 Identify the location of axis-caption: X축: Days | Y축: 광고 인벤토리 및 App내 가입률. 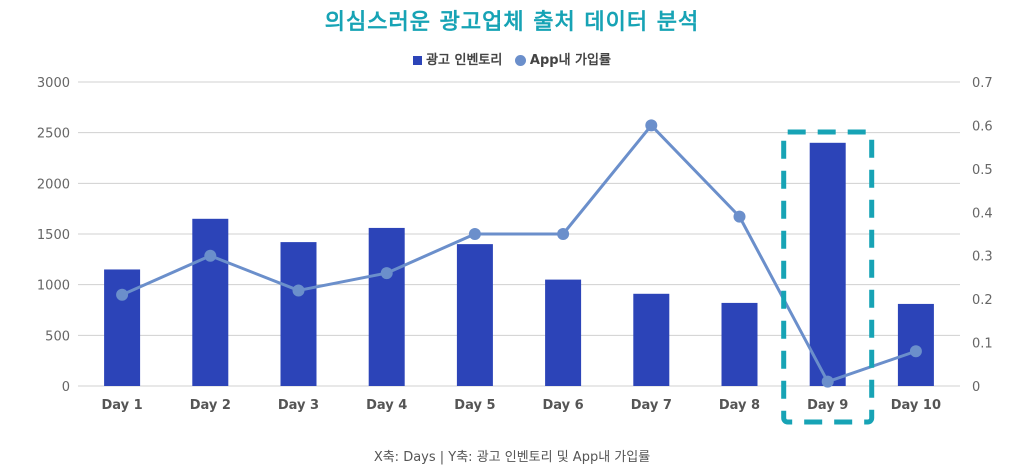
(512, 457).